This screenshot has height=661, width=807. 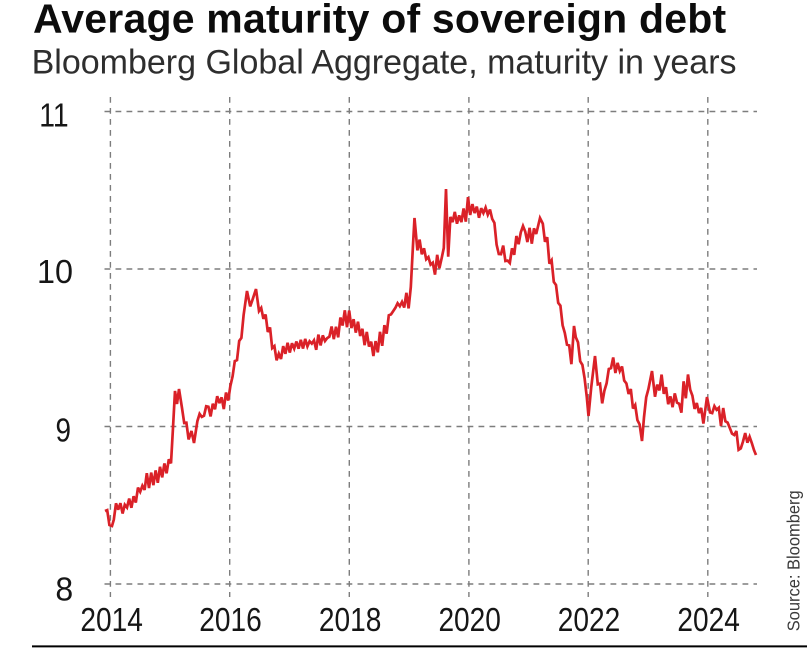 I want to click on svg-text: 9, so click(x=64, y=430).